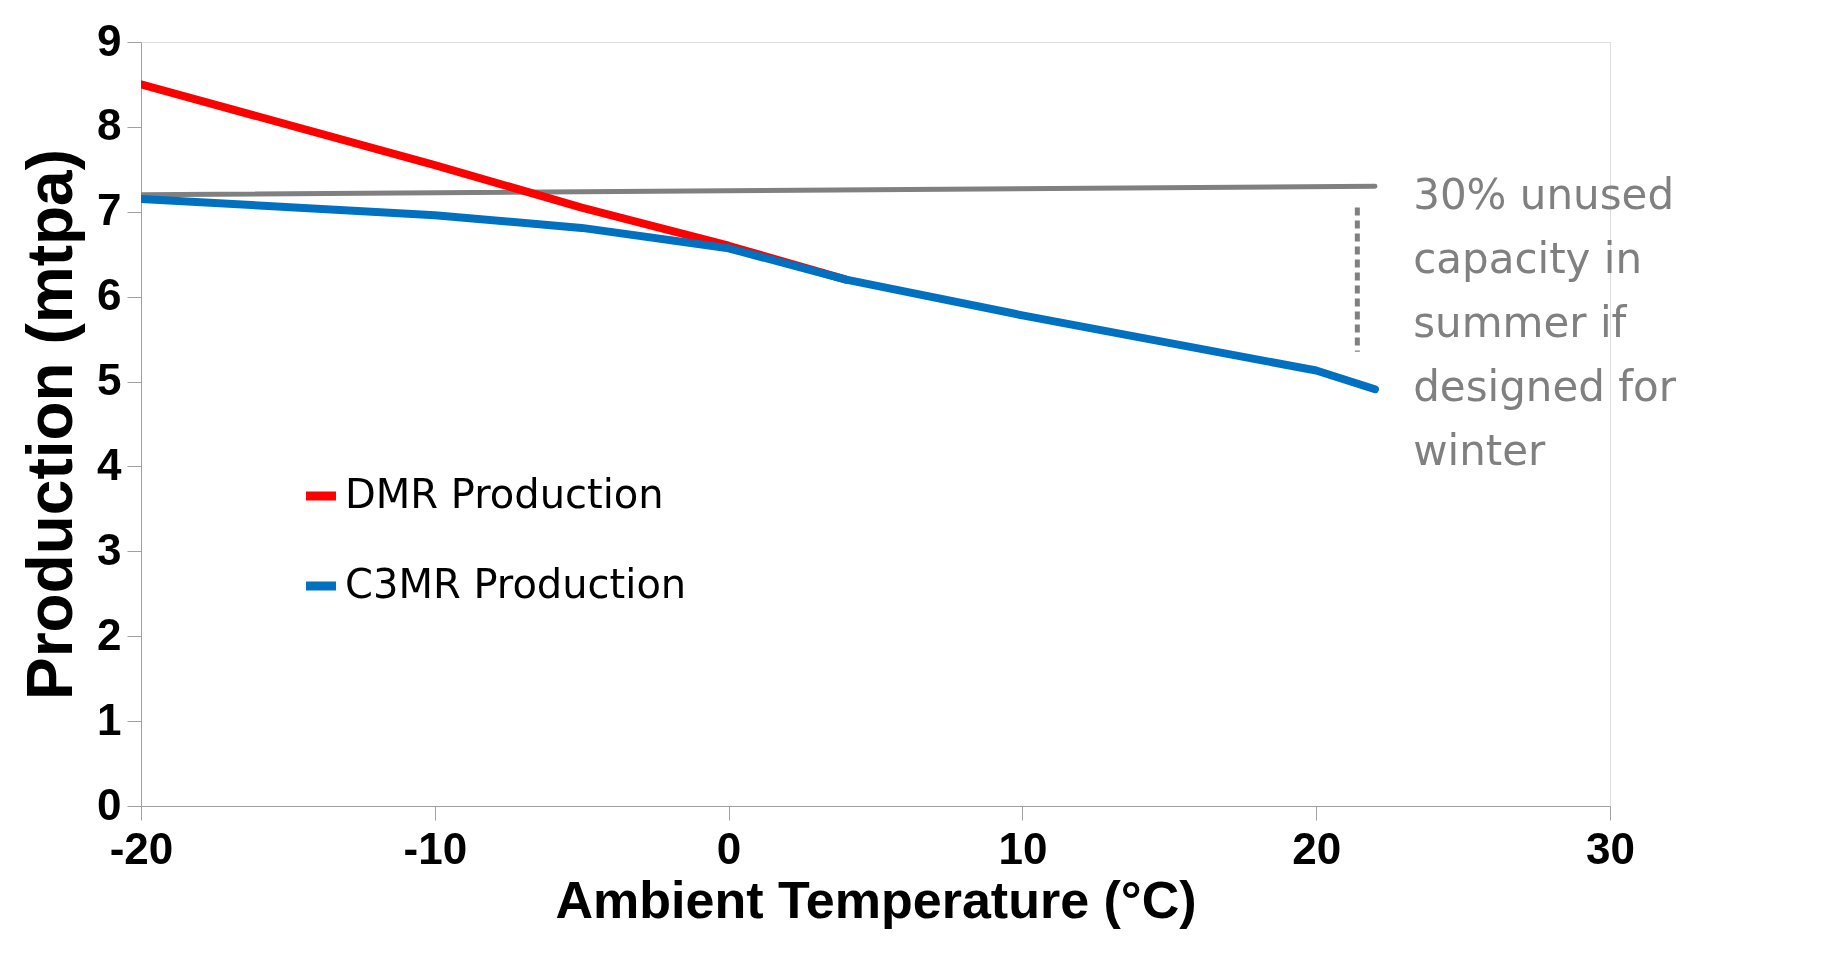 The height and width of the screenshot is (965, 1832). Describe the element at coordinates (109, 719) in the screenshot. I see `y-tick-label: 1` at that location.